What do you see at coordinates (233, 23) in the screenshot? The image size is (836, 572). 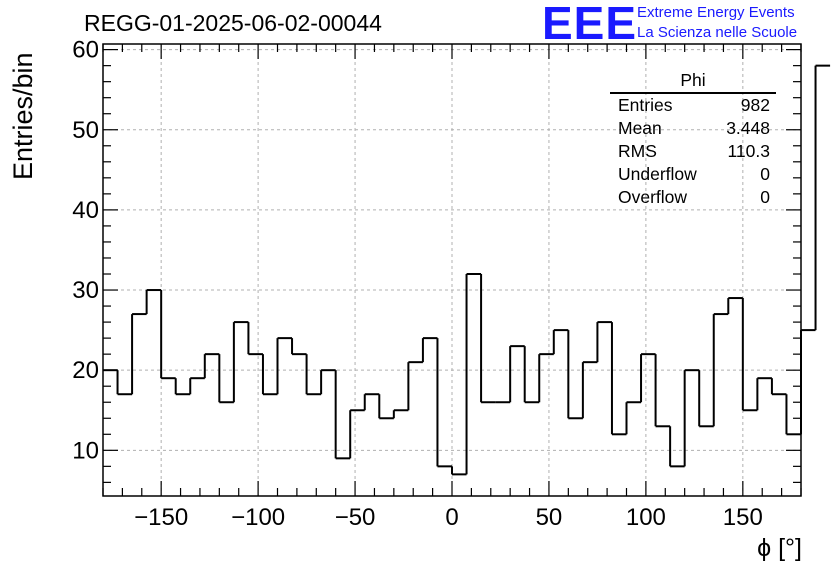 I see `chart-title: REGG-01-2025-06-02-00044` at bounding box center [233, 23].